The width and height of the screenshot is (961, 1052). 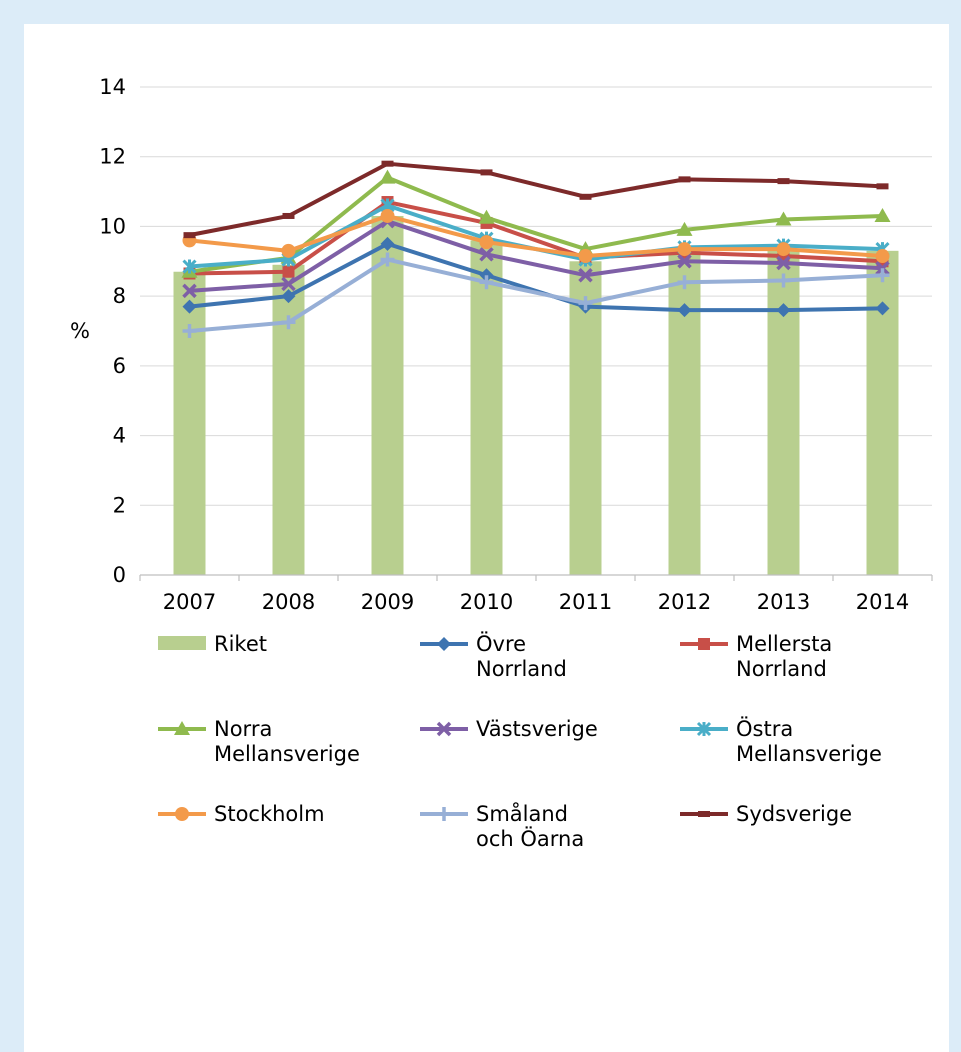 What do you see at coordinates (684, 602) in the screenshot?
I see `x-tick-label: 2012` at bounding box center [684, 602].